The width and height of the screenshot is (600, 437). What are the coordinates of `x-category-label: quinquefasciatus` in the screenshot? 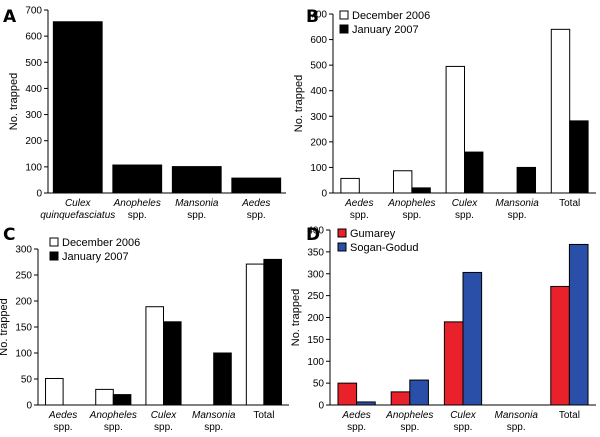 It's located at (77, 215).